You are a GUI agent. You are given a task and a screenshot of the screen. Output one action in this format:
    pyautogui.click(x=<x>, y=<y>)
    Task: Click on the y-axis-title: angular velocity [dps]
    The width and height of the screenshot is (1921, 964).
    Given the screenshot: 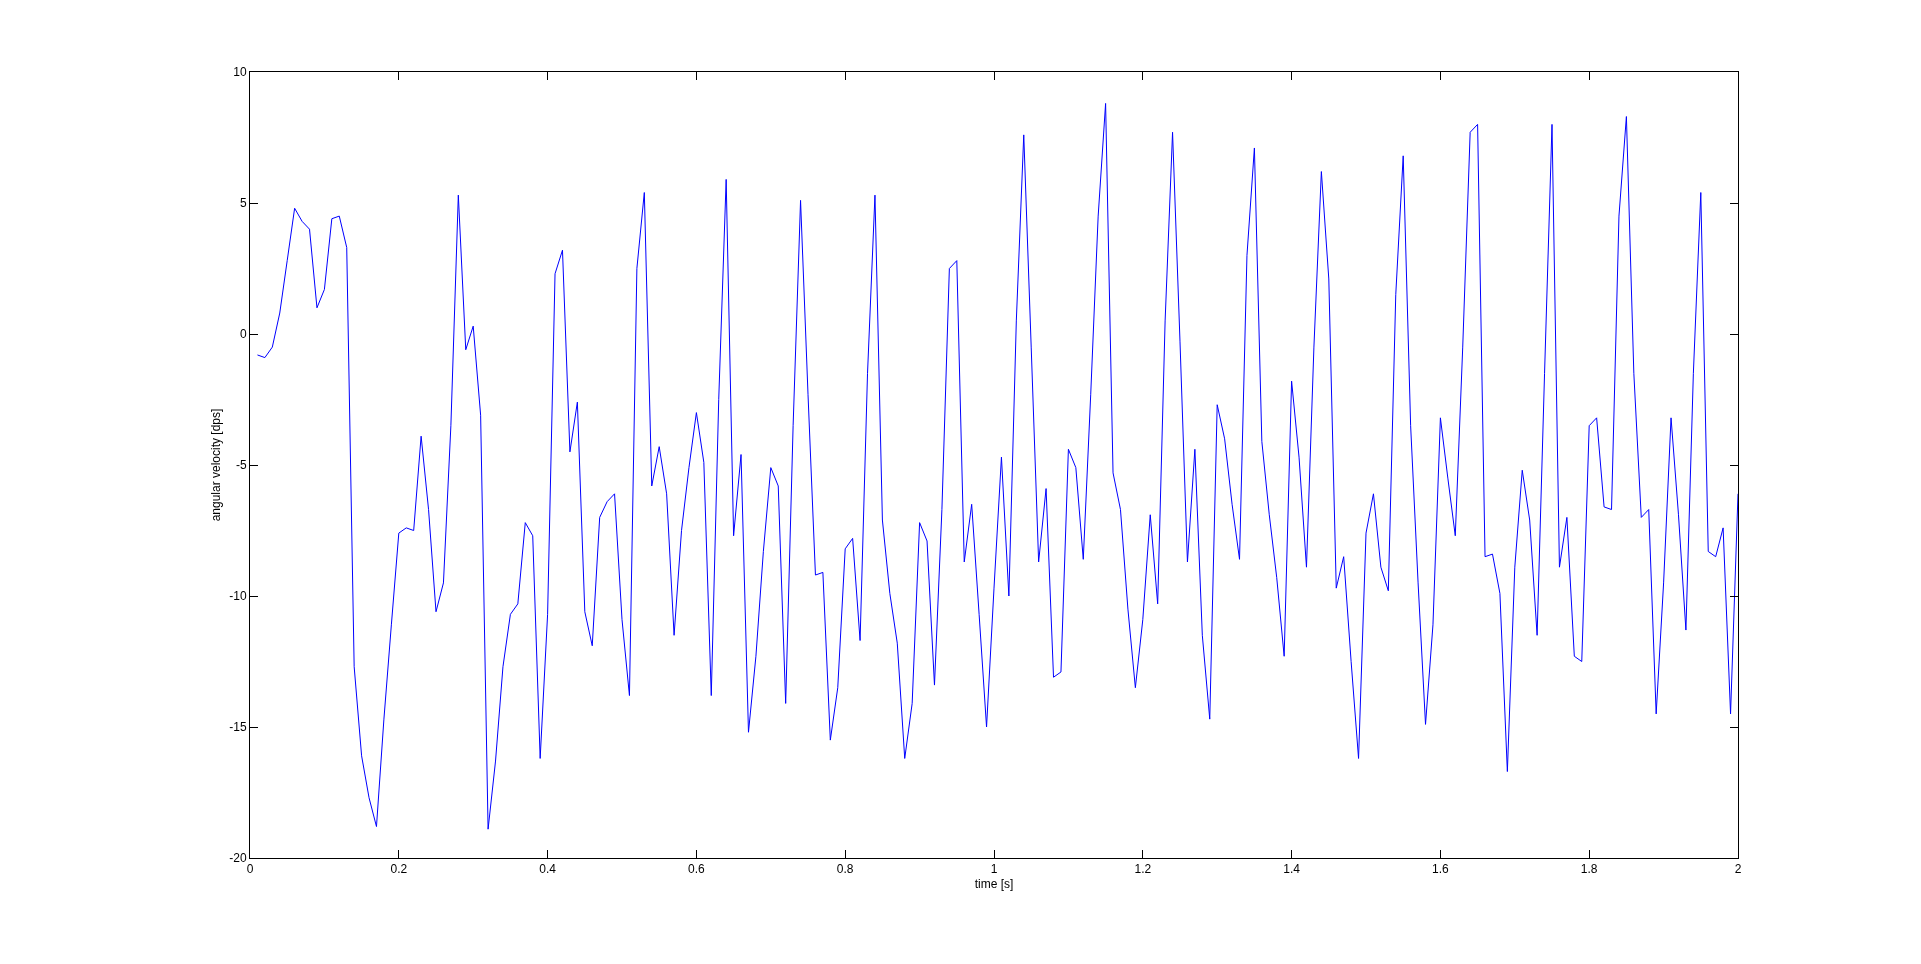 What is the action you would take?
    pyautogui.click(x=215, y=465)
    